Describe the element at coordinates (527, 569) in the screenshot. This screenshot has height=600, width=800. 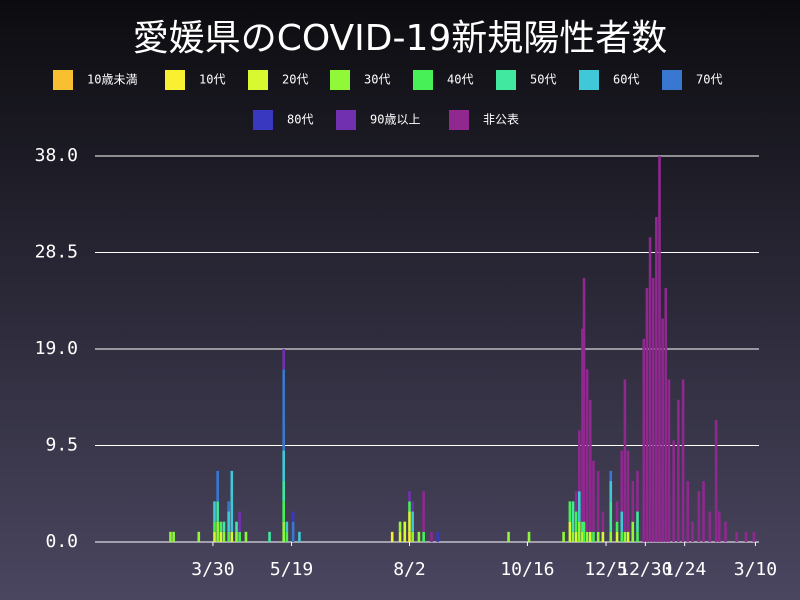
I see `x-tick-label: 10/16` at that location.